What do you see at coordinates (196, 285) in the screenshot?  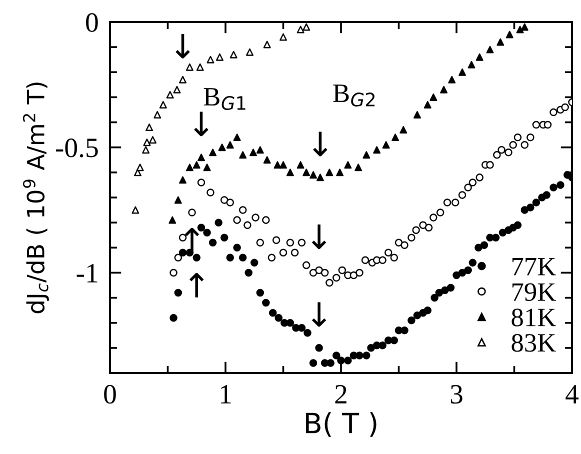 I see `annotation: ↑` at bounding box center [196, 285].